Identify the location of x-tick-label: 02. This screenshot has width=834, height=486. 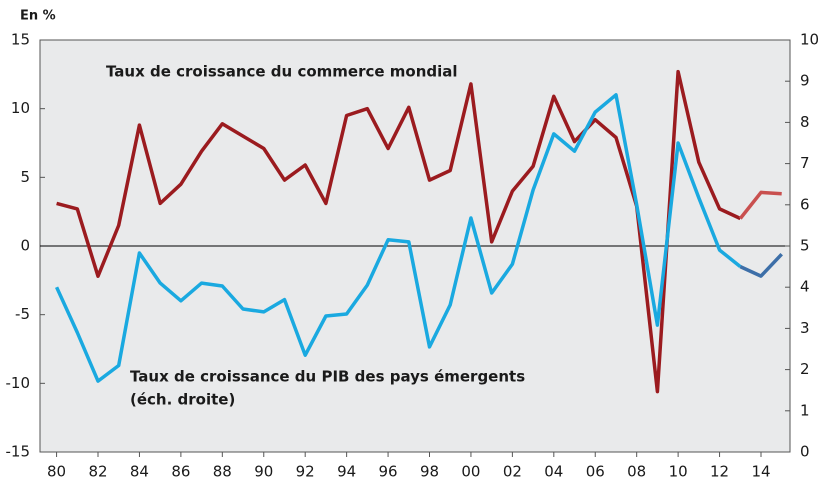
(512, 472).